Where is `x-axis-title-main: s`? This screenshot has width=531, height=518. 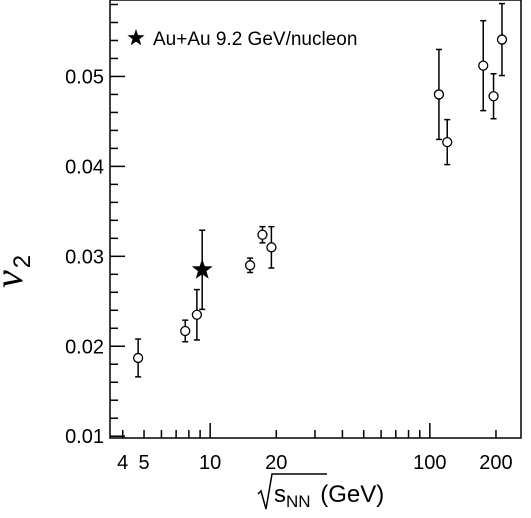
x-axis-title-main: s is located at coordinates (280, 494).